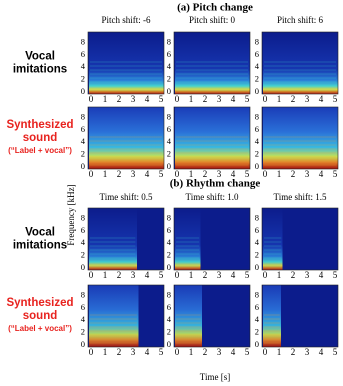 The width and height of the screenshot is (343, 386). Describe the element at coordinates (215, 184) in the screenshot. I see `section-title: (b) Rhythm change` at that location.